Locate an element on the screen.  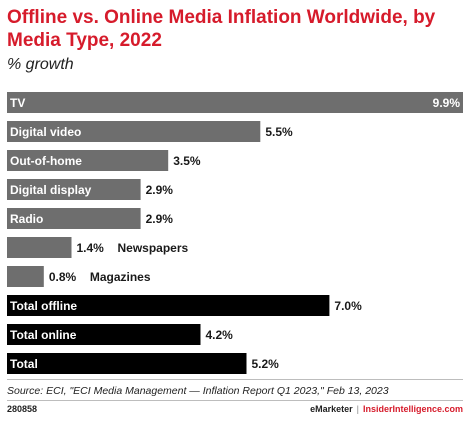
footer-divider is located at coordinates (235, 400).